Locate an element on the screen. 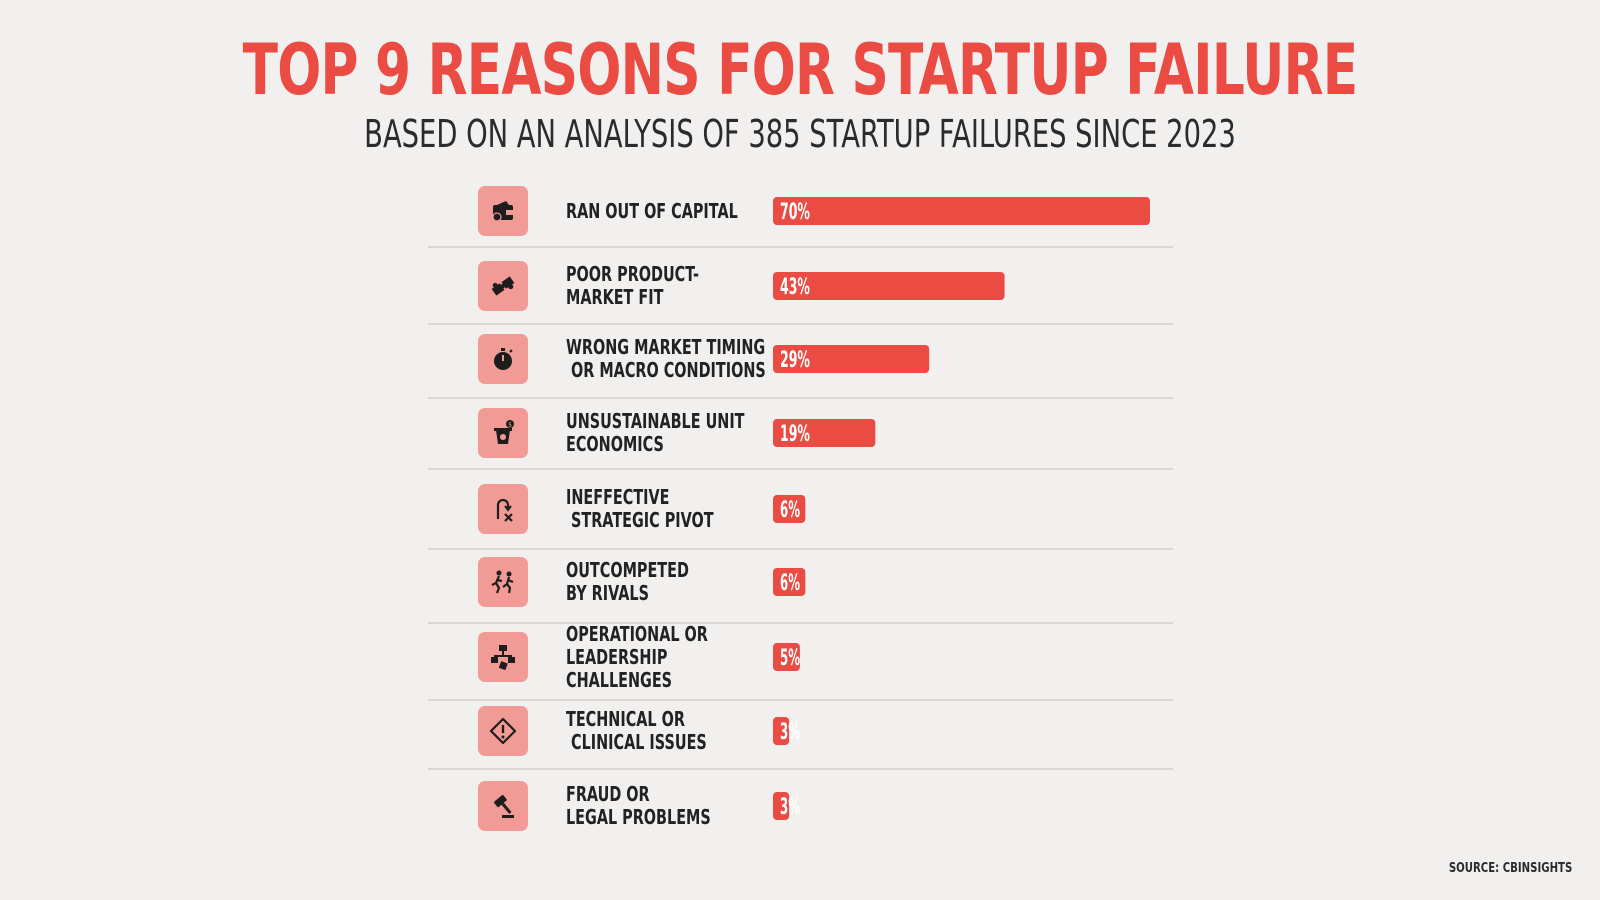 This screenshot has width=1600, height=900. reason-label: INEFFECTIVE STRATEGIC PIVOT is located at coordinates (640, 508).